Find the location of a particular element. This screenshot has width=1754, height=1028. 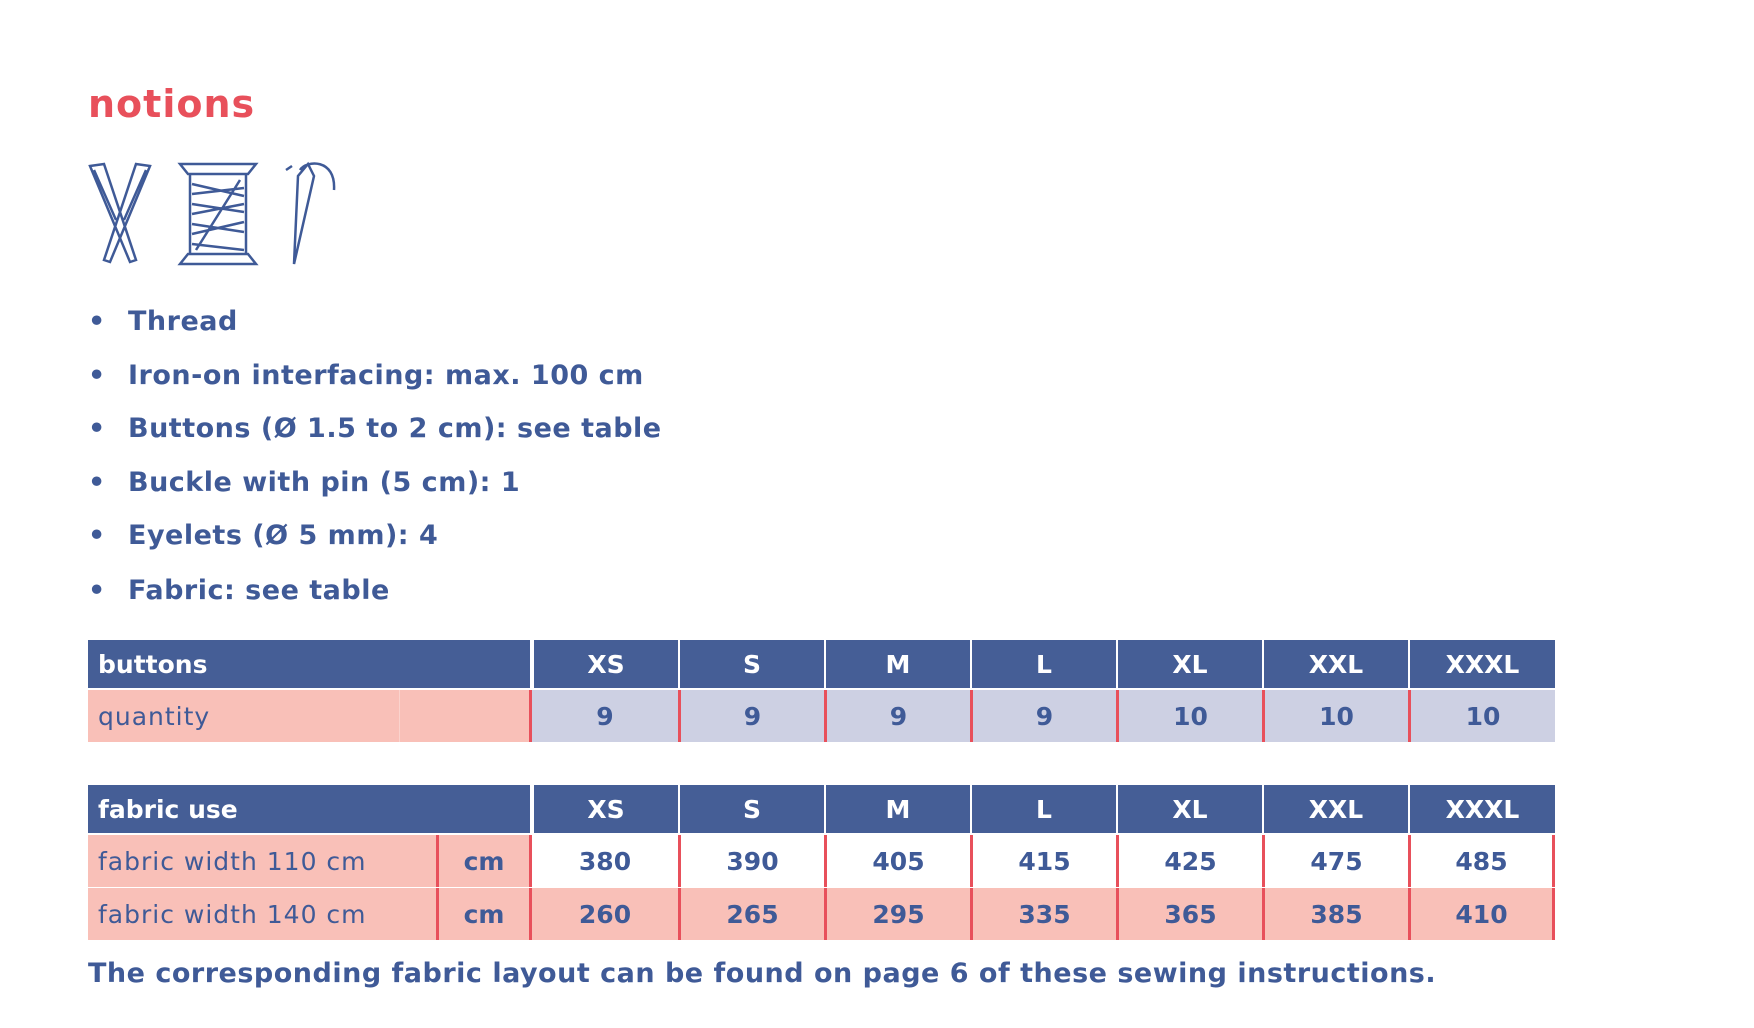

bullet-text: Fabric: see table is located at coordinates (259, 590).